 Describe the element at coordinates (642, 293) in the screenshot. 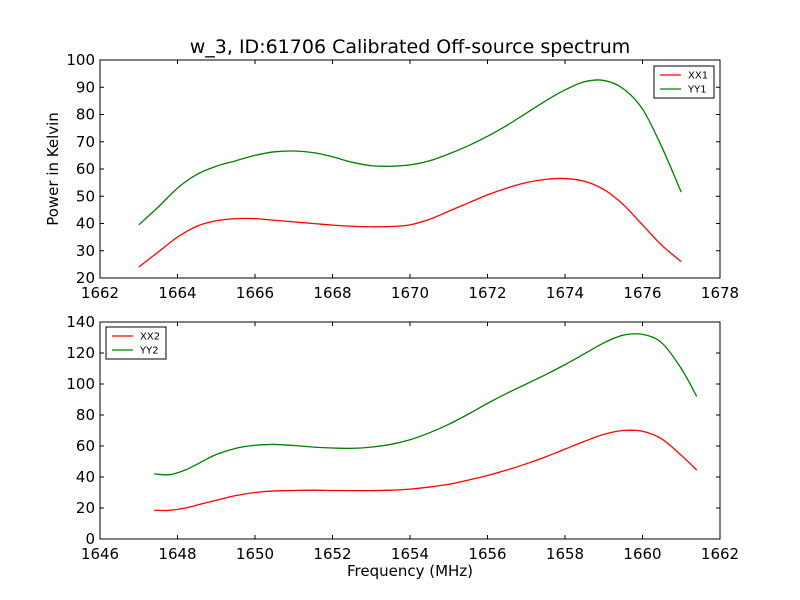

I see `x-tick-label: 1676` at that location.